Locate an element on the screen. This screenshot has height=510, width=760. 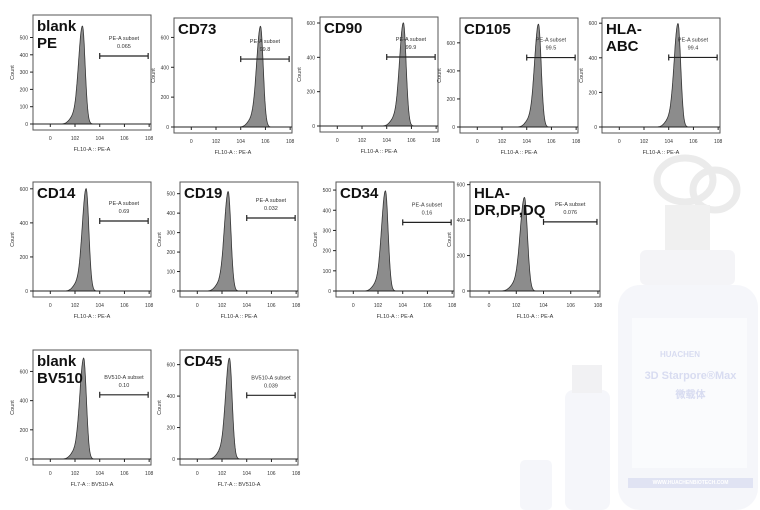
gate-percentage: 99.4 is located at coordinates (693, 48).